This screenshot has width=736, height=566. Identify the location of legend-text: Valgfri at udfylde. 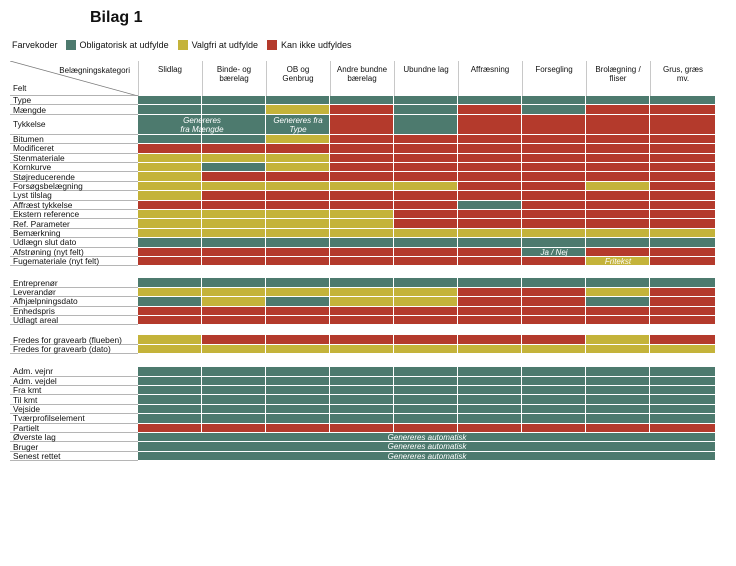
(224, 45).